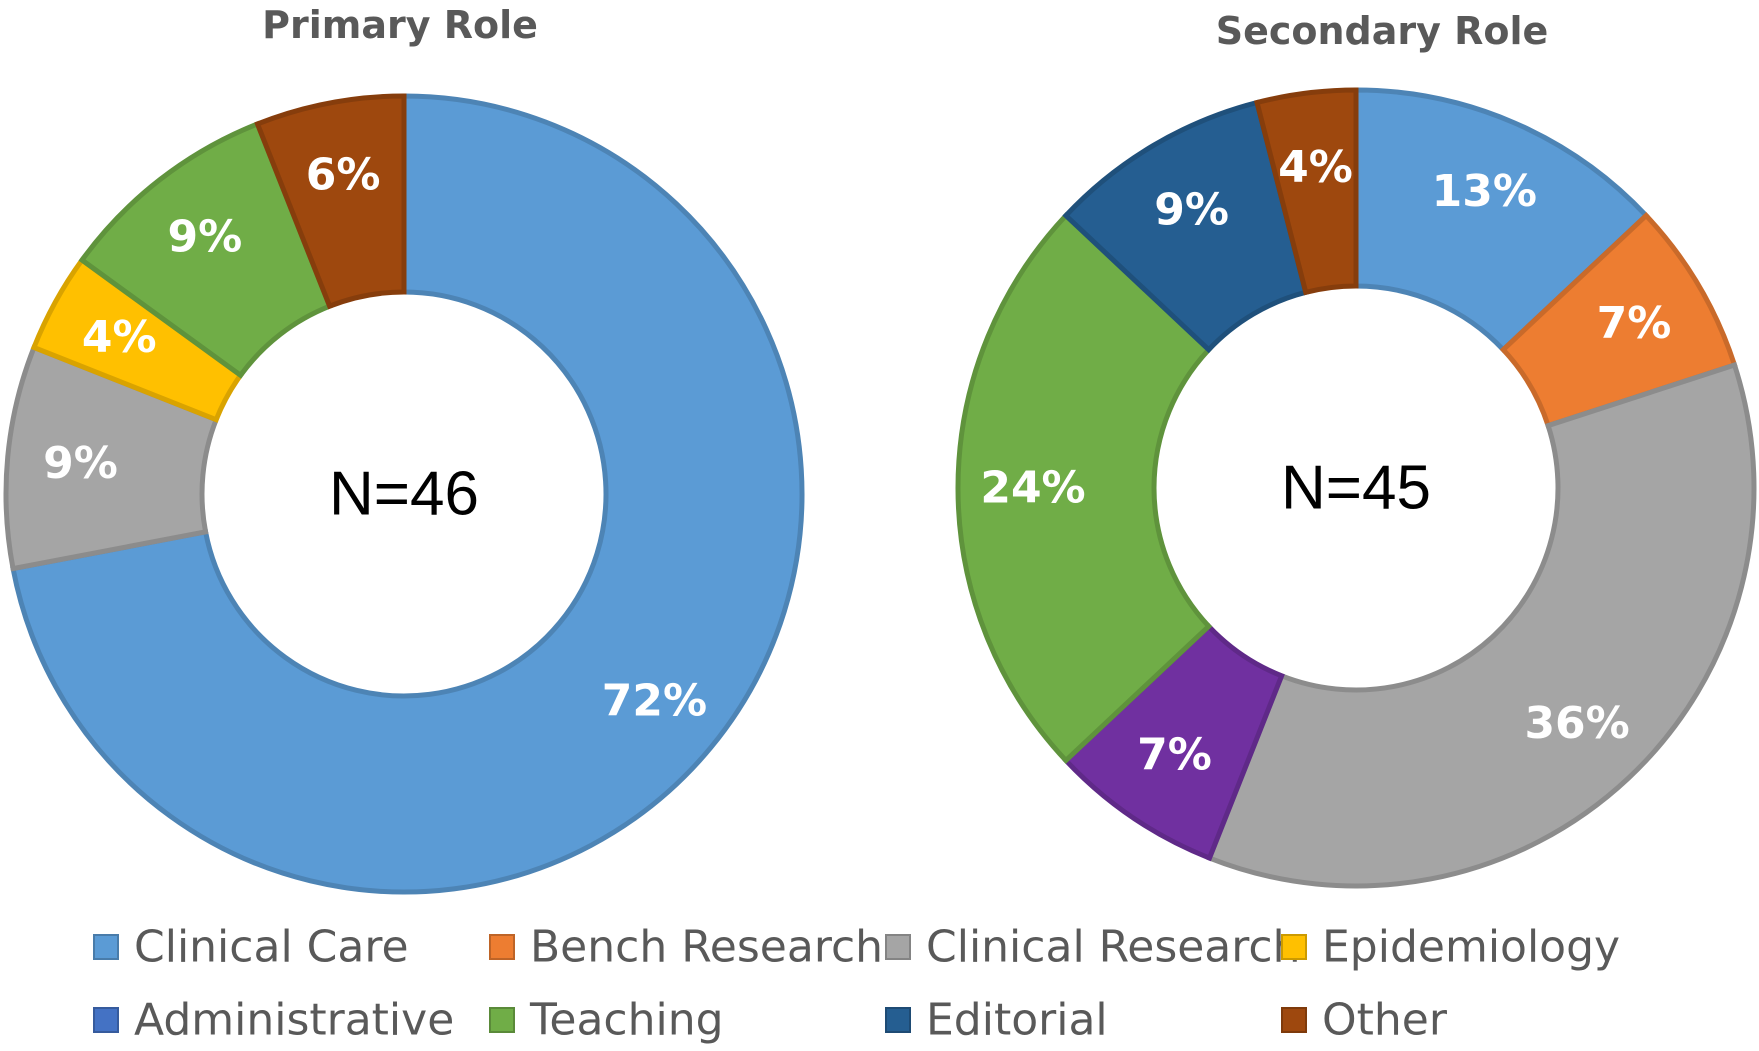  Describe the element at coordinates (502, 947) in the screenshot. I see `legend-swatch-bench-research` at that location.